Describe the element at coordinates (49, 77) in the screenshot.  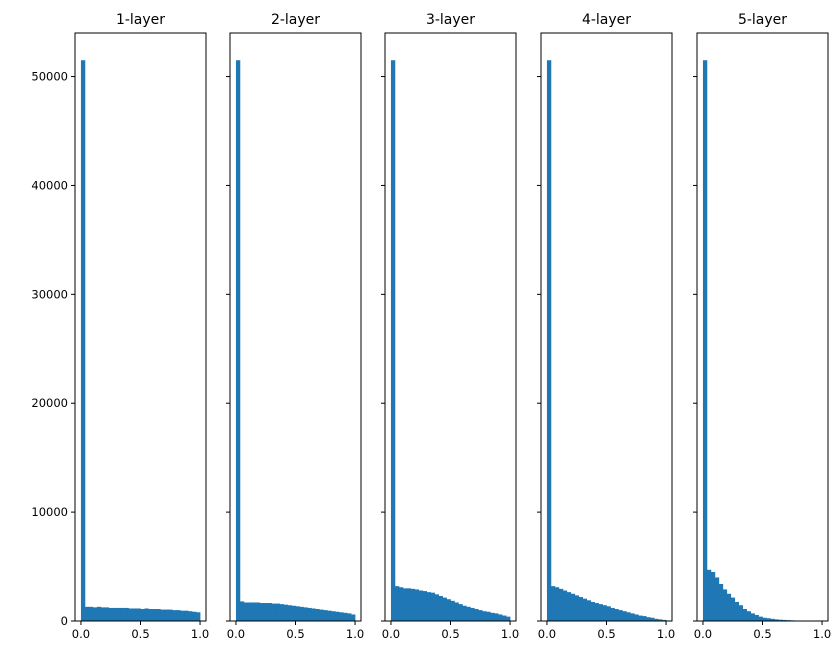
I see `y-tick-label: 50000` at that location.